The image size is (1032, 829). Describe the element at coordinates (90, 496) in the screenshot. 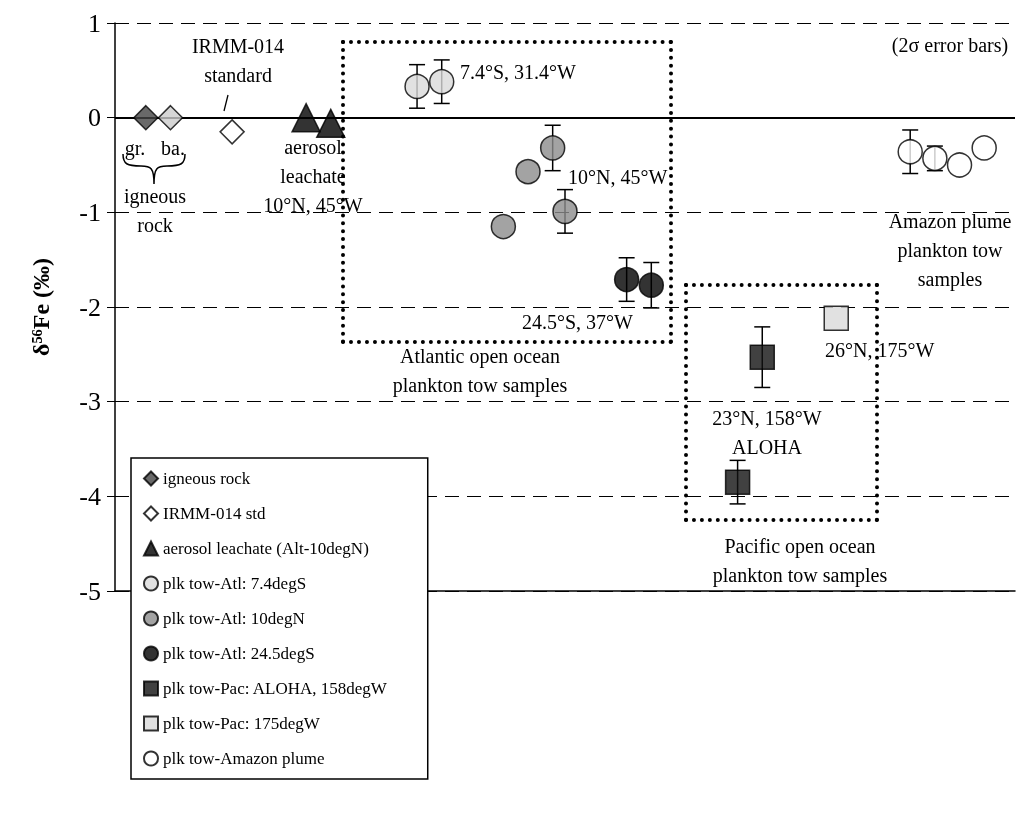

I see `y-tick-label: -4` at that location.